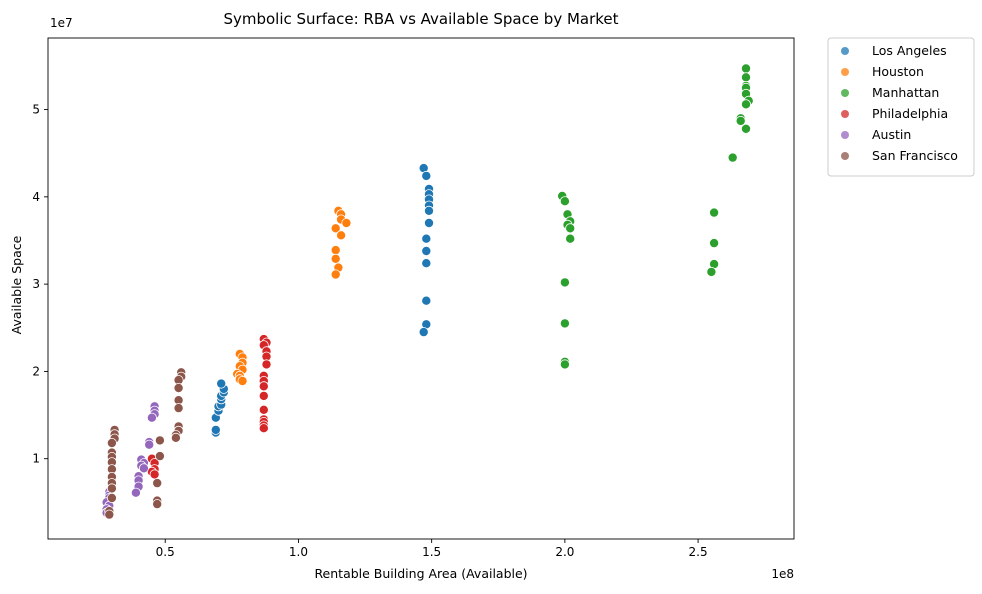 The width and height of the screenshot is (982, 594). What do you see at coordinates (16, 284) in the screenshot?
I see `y-axis-label: Available Space` at bounding box center [16, 284].